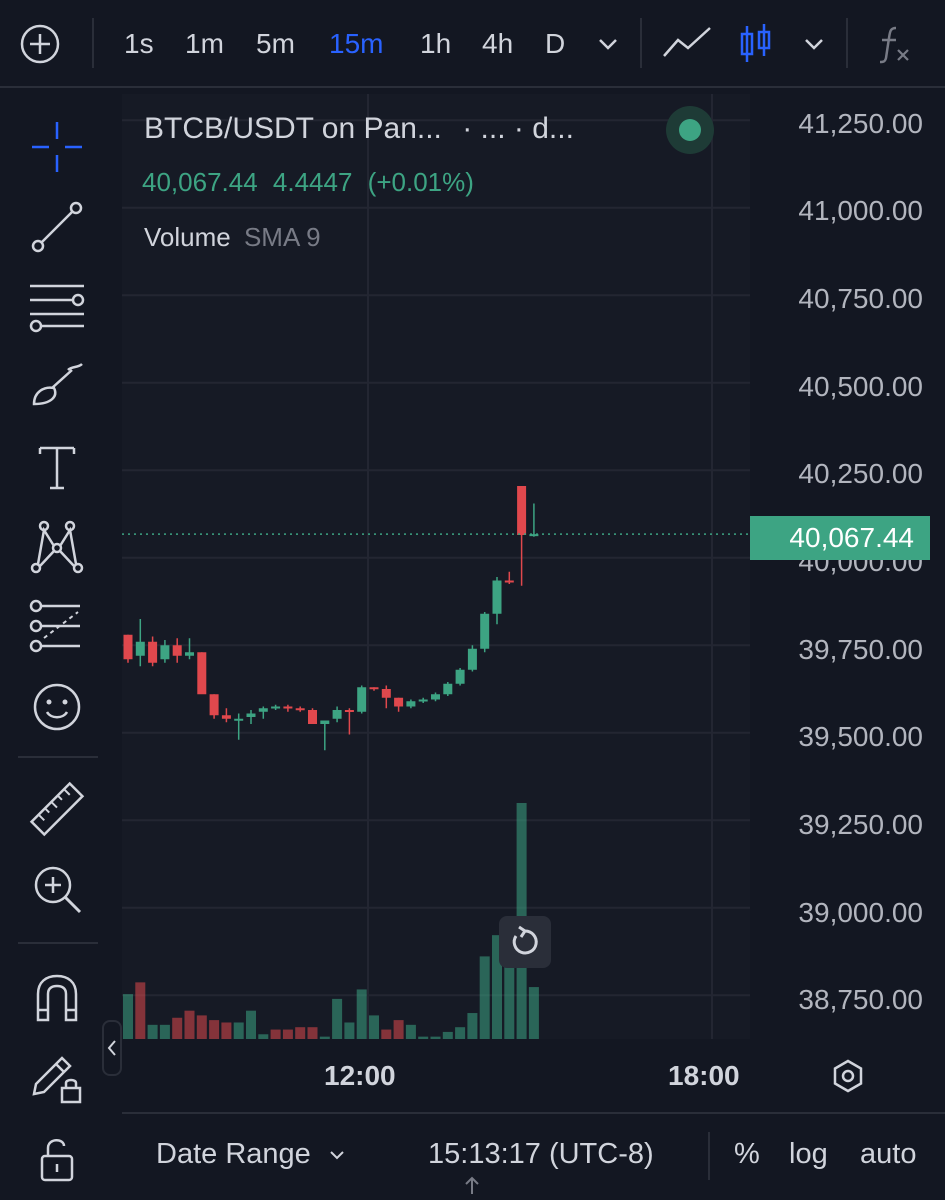 This screenshot has width=945, height=1200. What do you see at coordinates (57, 147) in the screenshot?
I see `crosshair-icon` at bounding box center [57, 147].